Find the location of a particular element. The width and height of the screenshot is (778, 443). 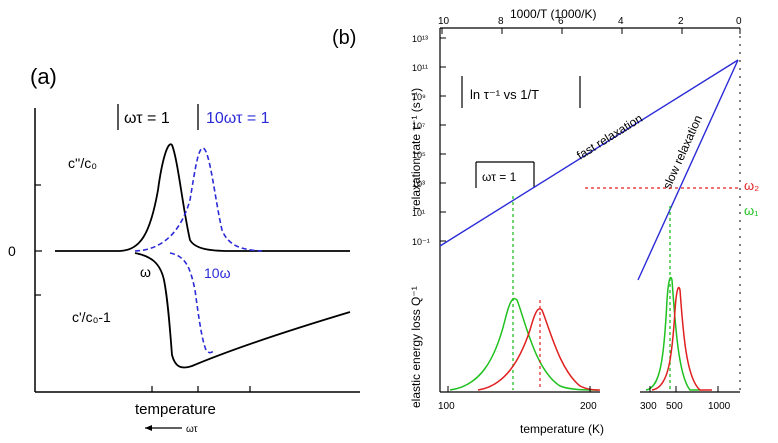

arrow-head is located at coordinates (148, 428).